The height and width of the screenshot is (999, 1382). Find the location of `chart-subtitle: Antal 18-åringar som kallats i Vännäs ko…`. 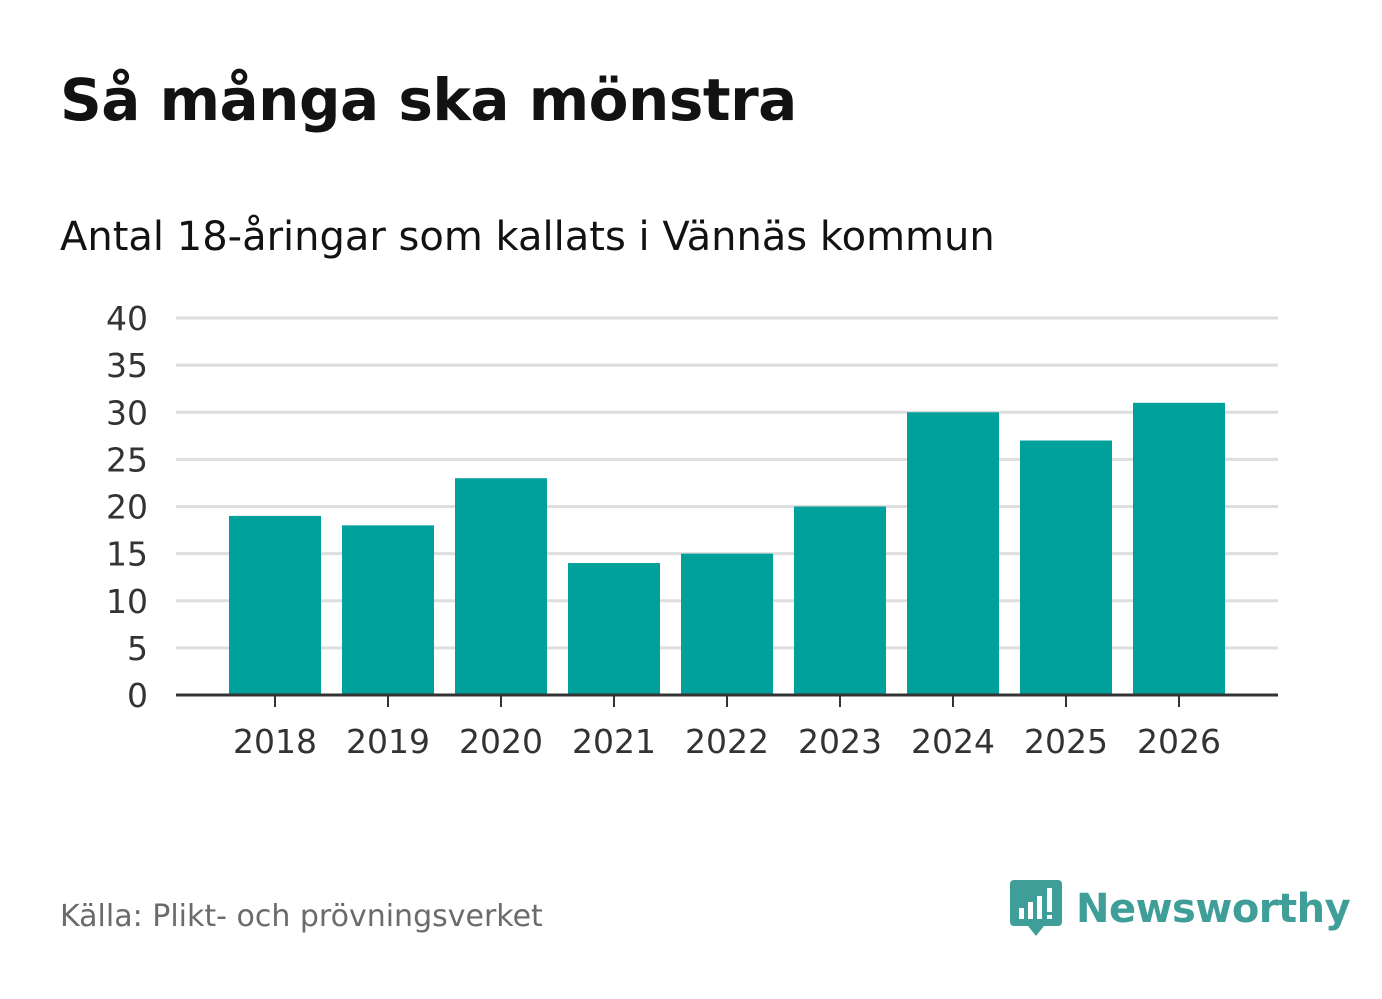

chart-subtitle: Antal 18-åringar som kallats i Vännäs ko… is located at coordinates (527, 237).